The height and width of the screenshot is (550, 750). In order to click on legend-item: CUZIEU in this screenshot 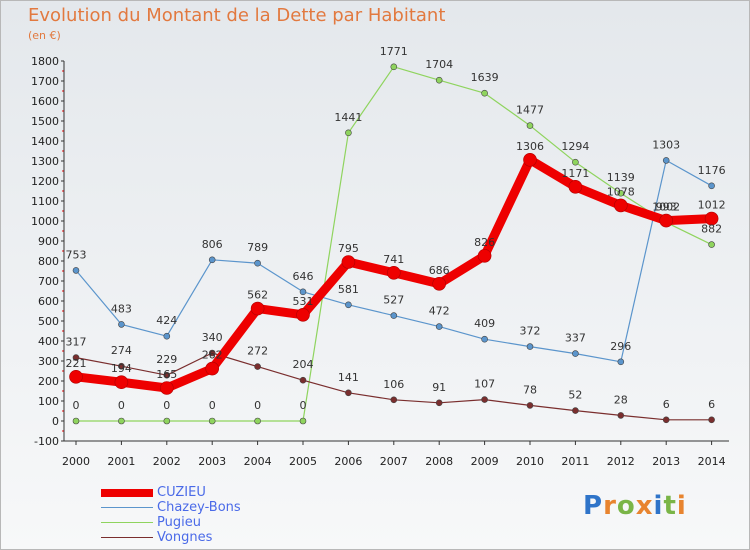, I will do `click(171, 492)`.